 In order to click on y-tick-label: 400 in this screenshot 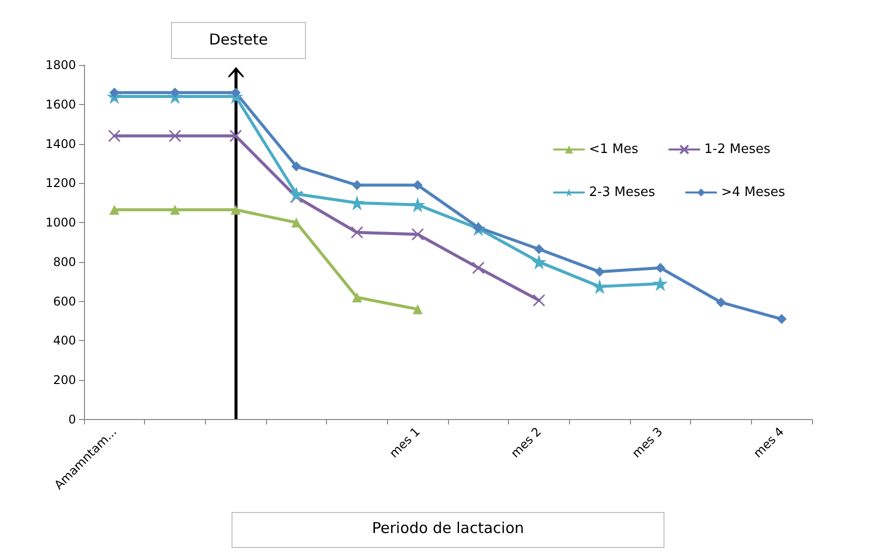, I will do `click(64, 341)`.